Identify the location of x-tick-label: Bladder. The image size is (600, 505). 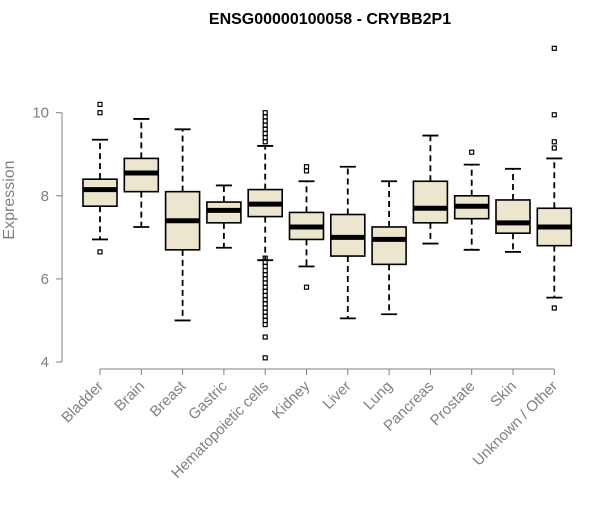
(82, 402).